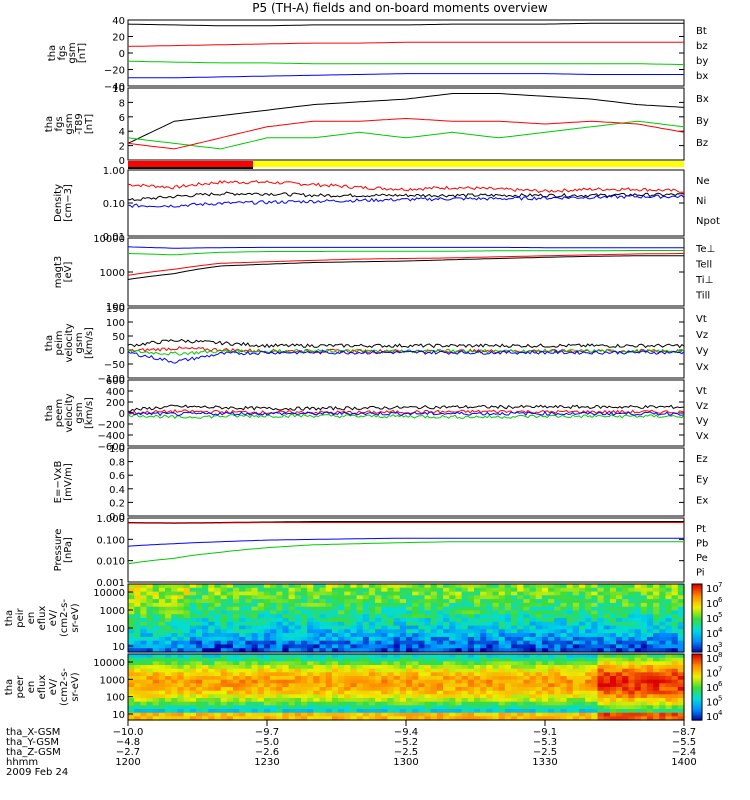 This screenshot has width=750, height=800. What do you see at coordinates (684, 742) in the screenshot?
I see `x-row-value: −5.5` at bounding box center [684, 742].